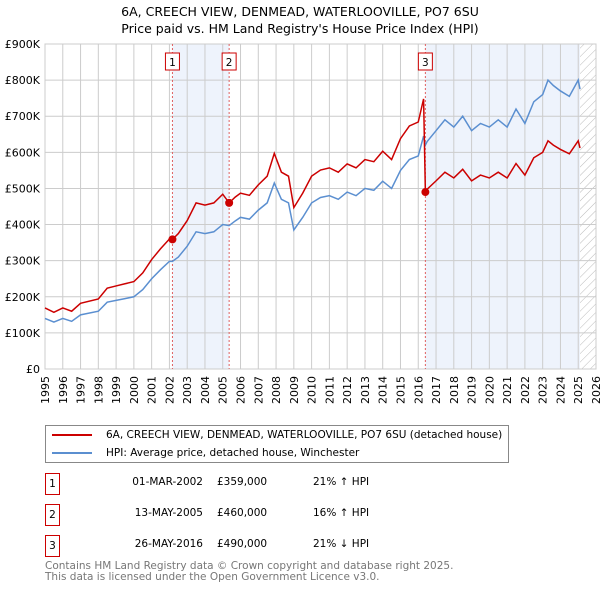 The image size is (600, 590). What do you see at coordinates (33, 369) in the screenshot?
I see `y-tick-label: £0` at bounding box center [33, 369].